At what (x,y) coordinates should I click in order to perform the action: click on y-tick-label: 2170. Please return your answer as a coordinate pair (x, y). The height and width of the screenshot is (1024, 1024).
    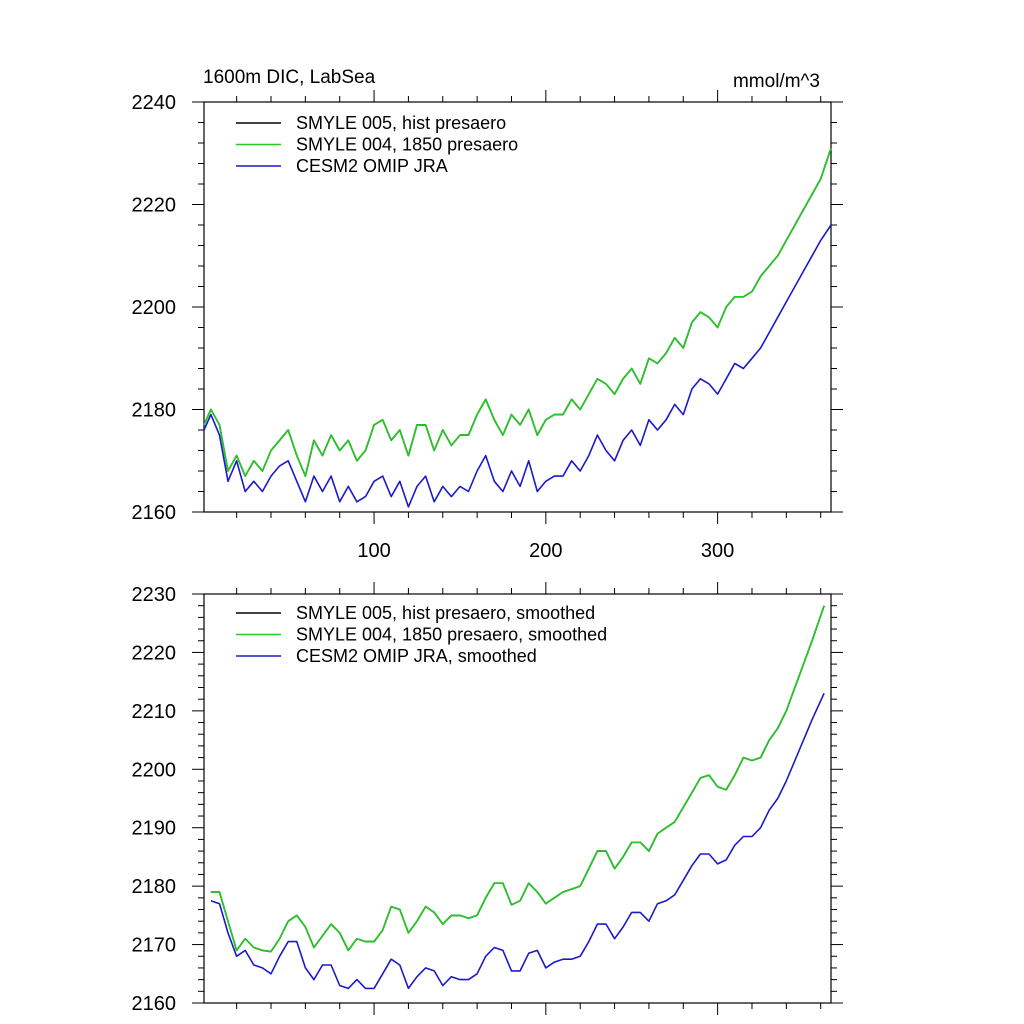
    Looking at the image, I should click on (154, 946).